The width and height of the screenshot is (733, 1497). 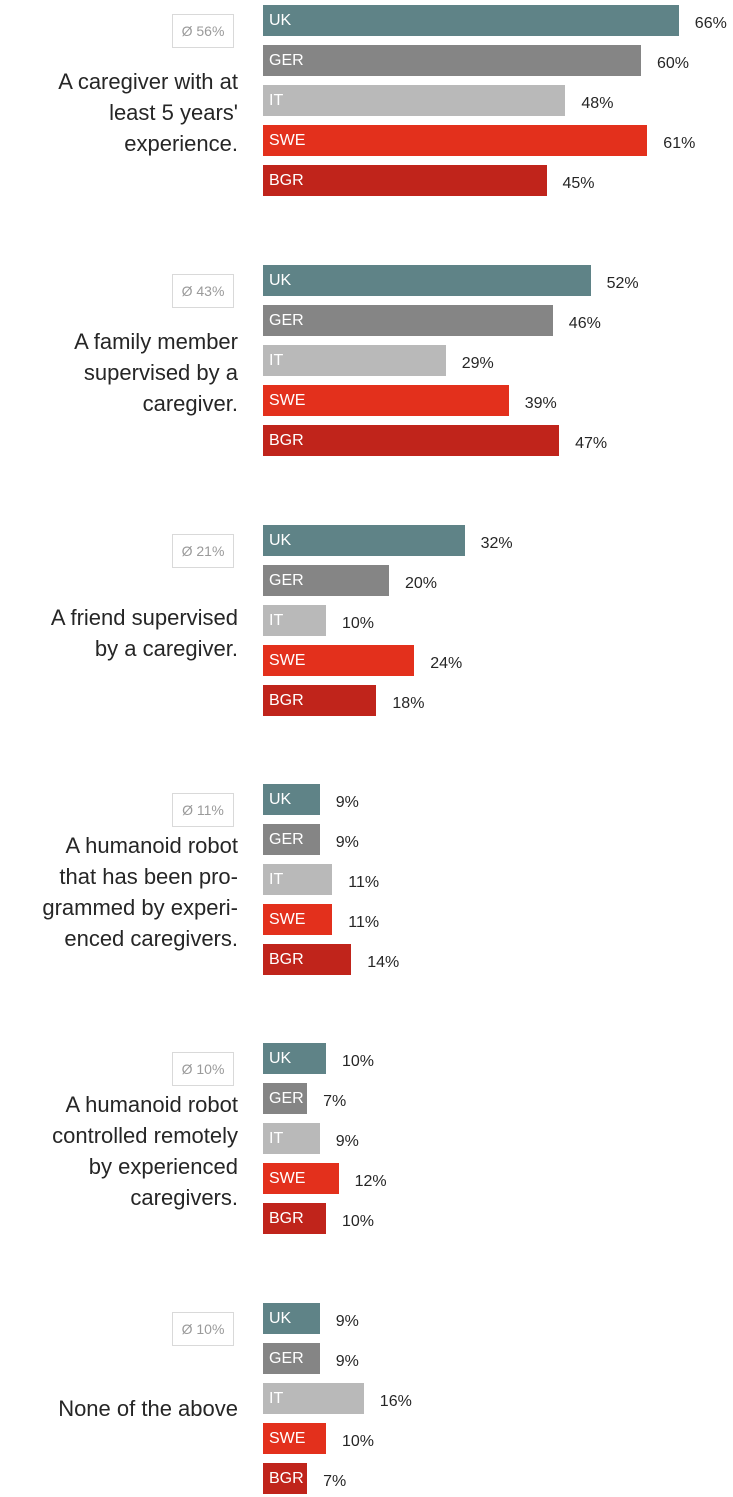 I want to click on value-label: 18%, so click(x=408, y=703).